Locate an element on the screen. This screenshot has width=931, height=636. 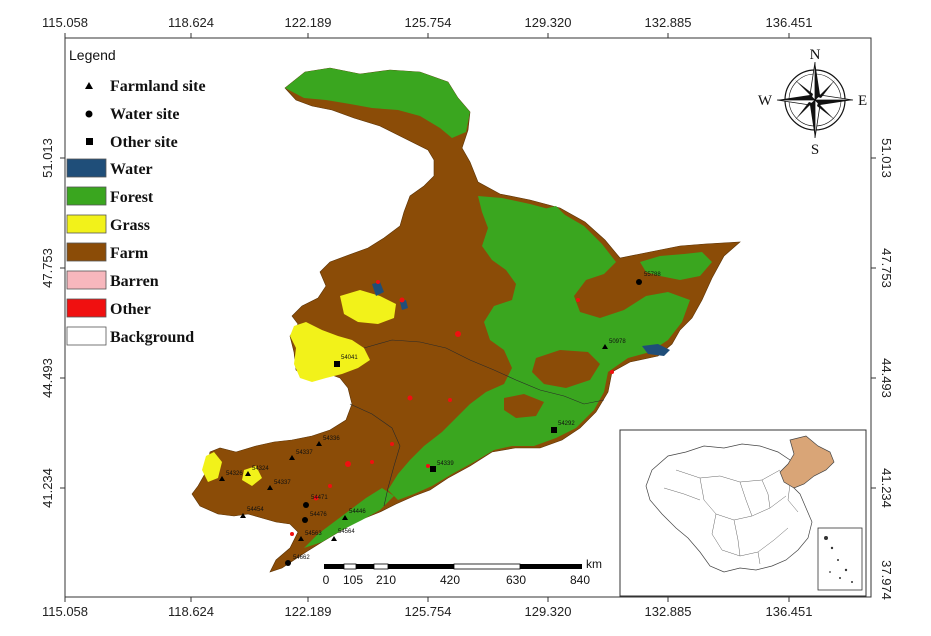
site-label: 54563 is located at coordinates (313, 534).